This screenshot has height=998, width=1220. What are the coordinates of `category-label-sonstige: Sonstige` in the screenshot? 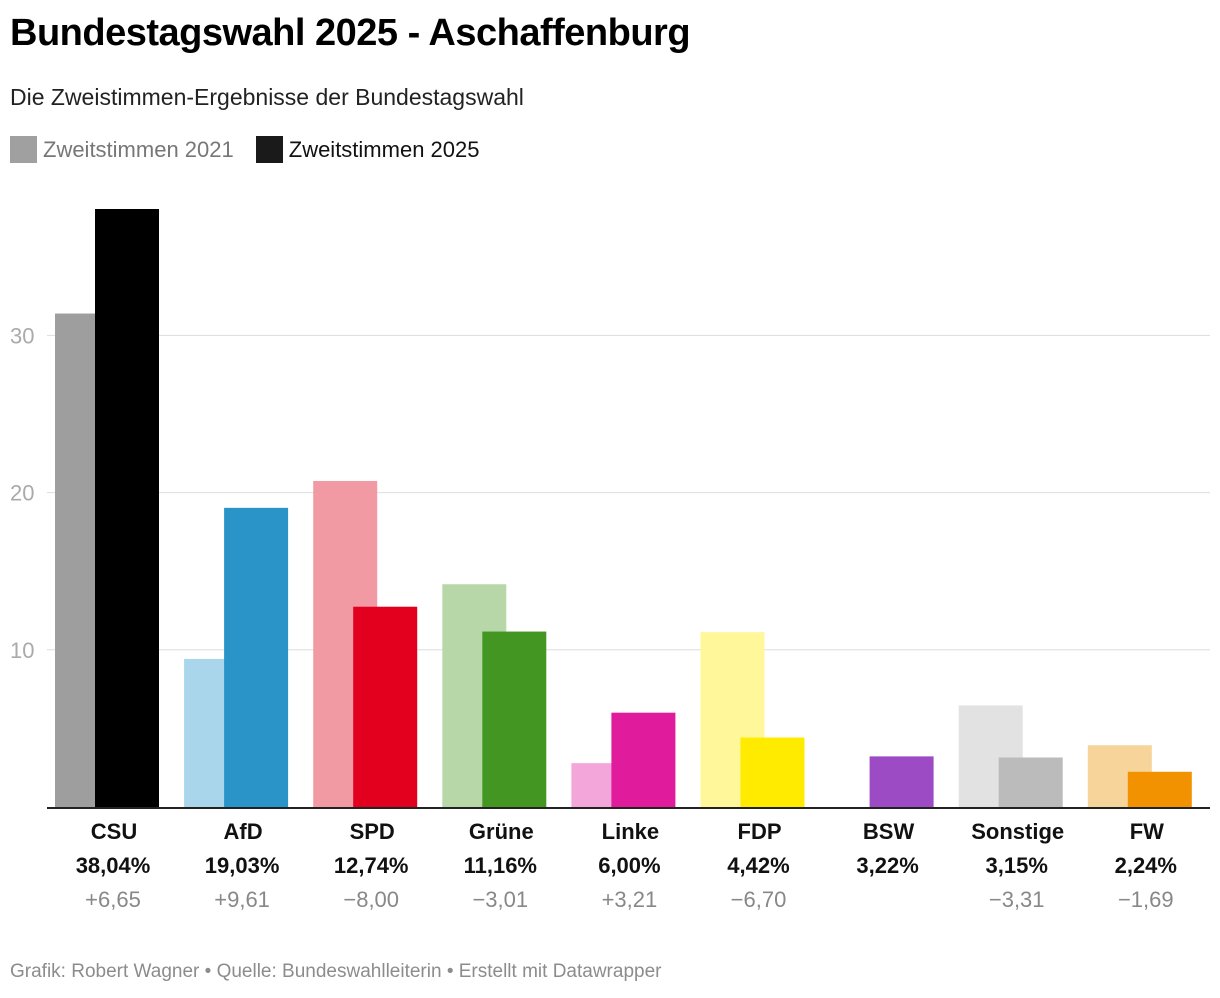 It's located at (1017, 831).